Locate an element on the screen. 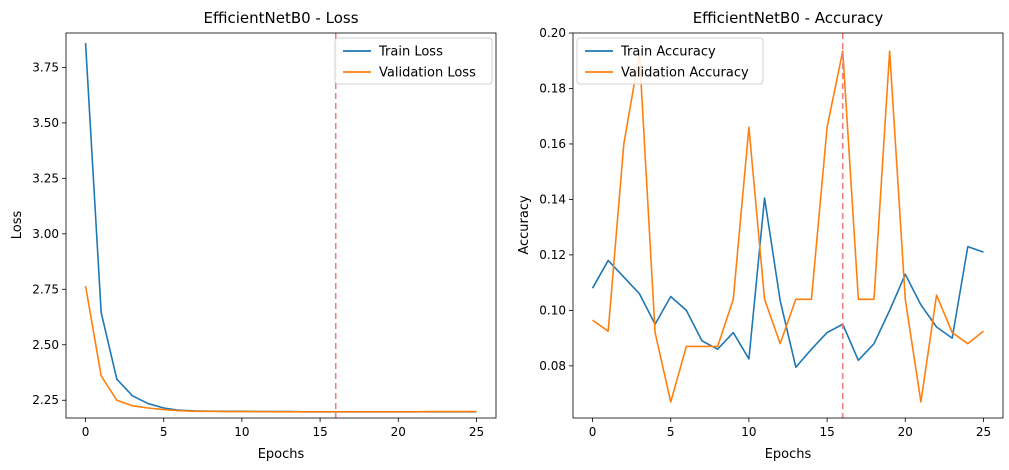  loss-xtick-label: 15 is located at coordinates (319, 432).